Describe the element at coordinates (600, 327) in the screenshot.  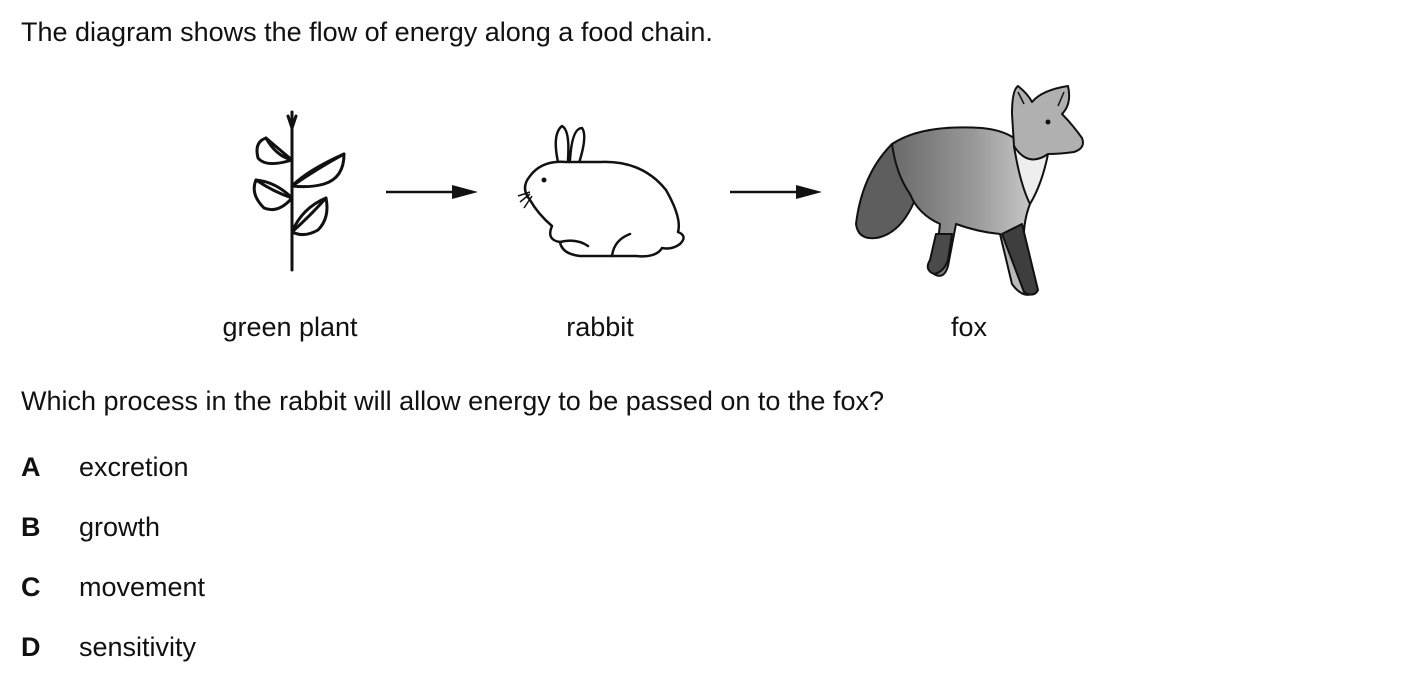
I see `caption-rabbit: rabbit` at that location.